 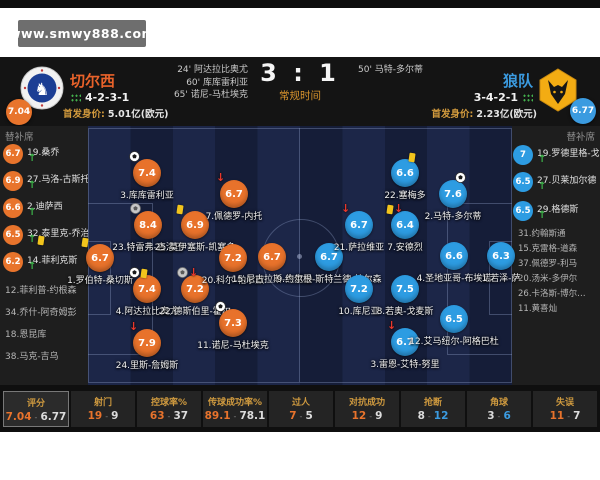 What do you see at coordinates (147, 173) in the screenshot?
I see `player-rating-badge: 7.4` at bounding box center [147, 173].